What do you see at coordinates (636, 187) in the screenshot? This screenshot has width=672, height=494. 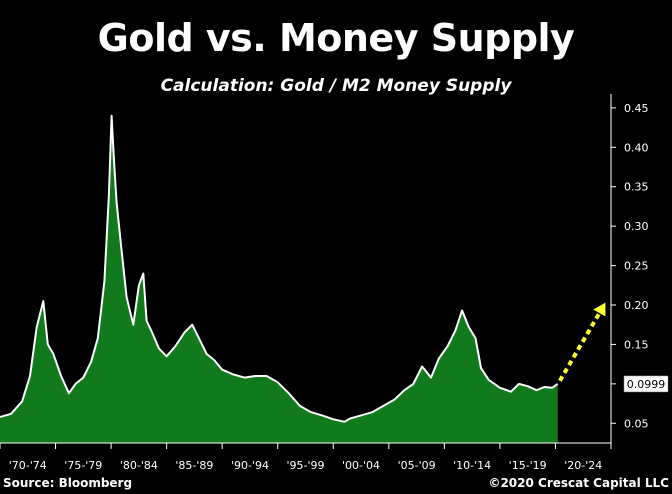 I see `y-tick-label: 0.35` at bounding box center [636, 187].